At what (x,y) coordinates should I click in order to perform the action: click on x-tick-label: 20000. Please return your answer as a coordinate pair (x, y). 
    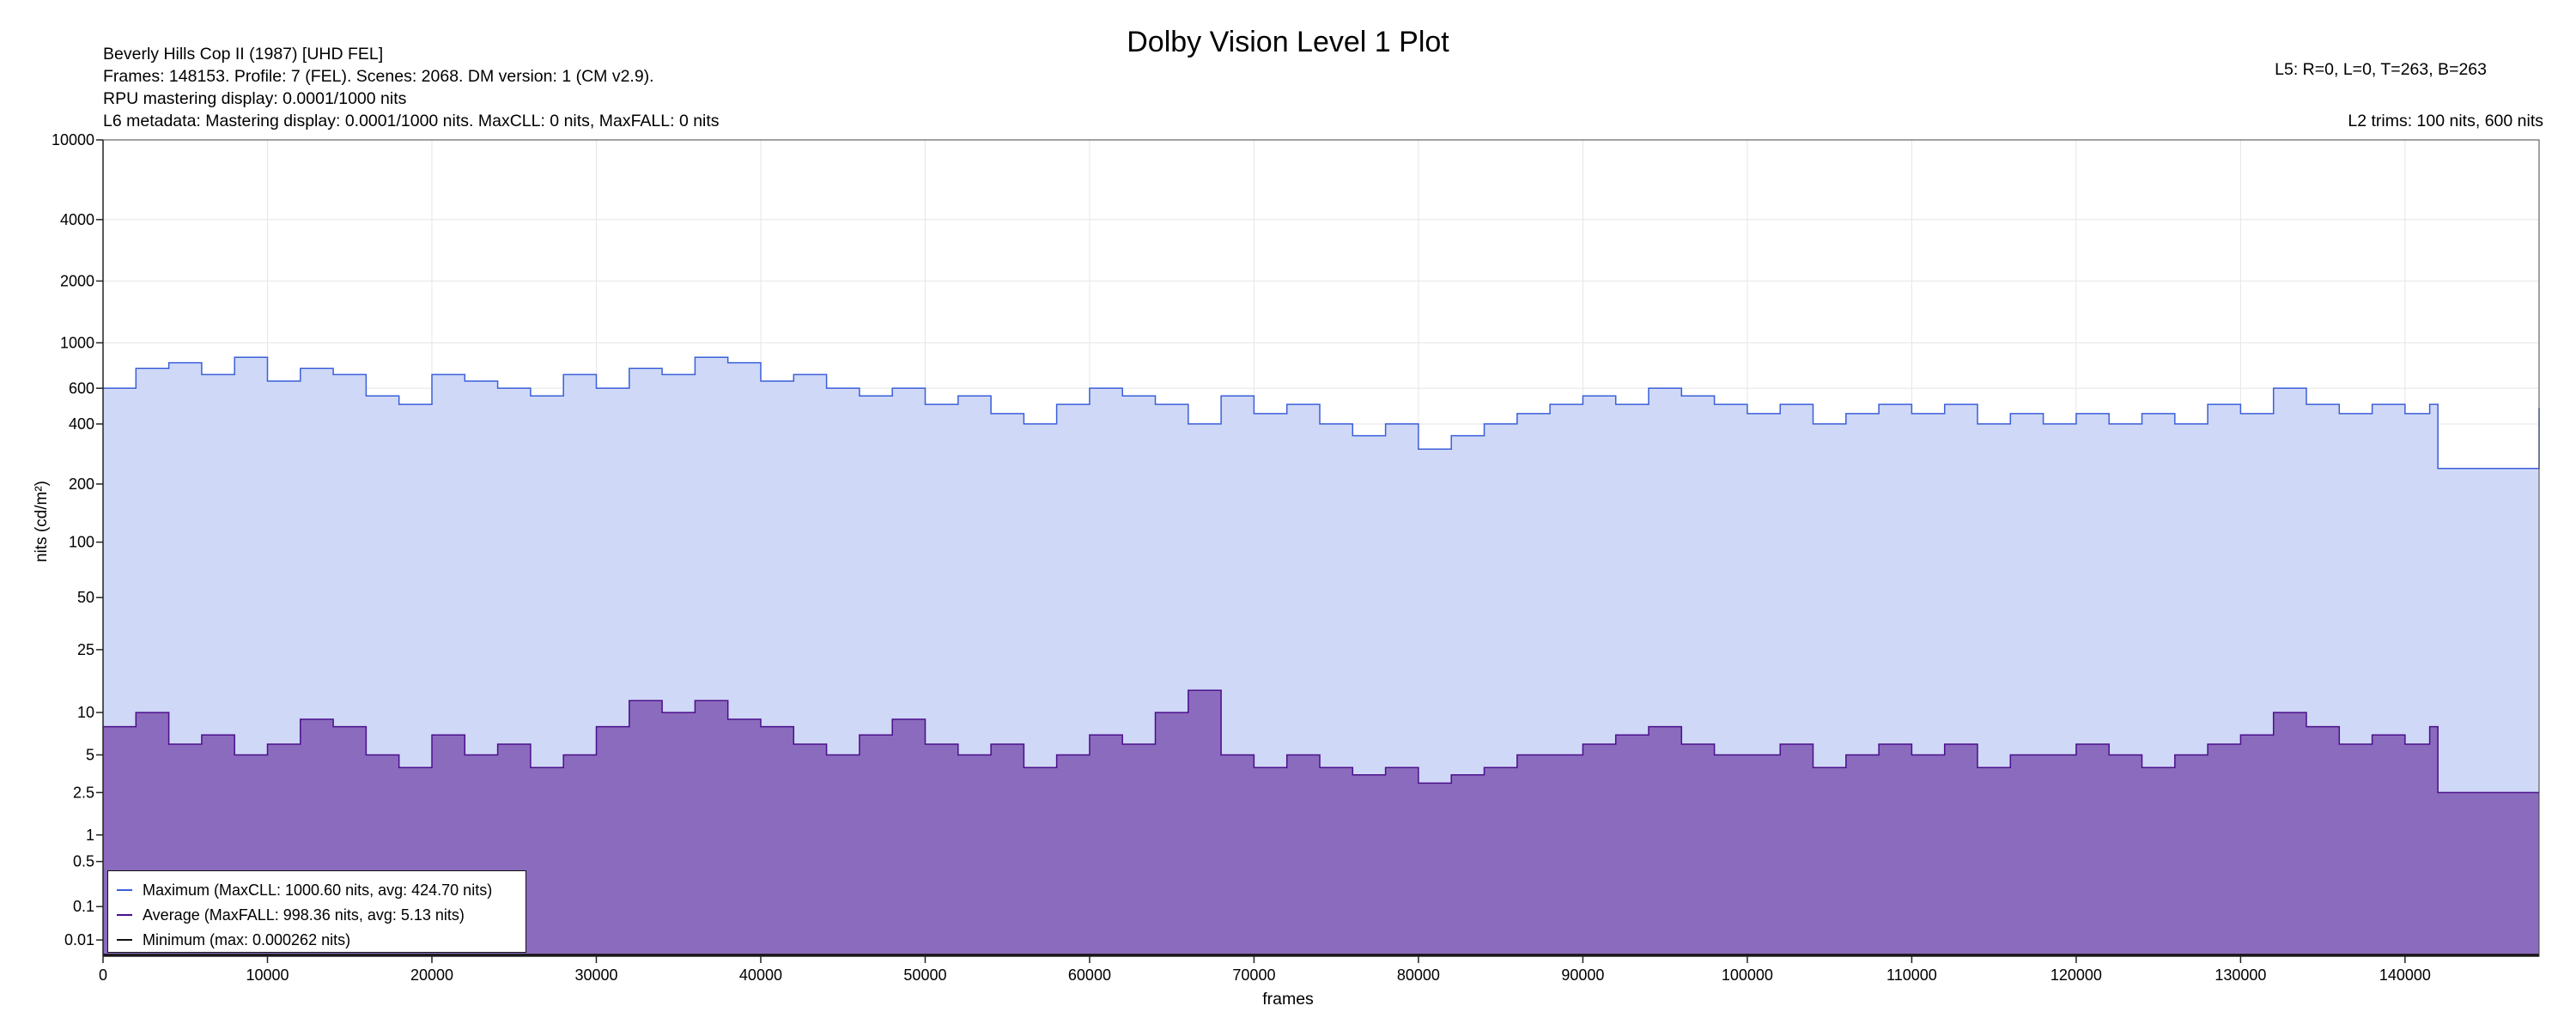
    Looking at the image, I should click on (431, 975).